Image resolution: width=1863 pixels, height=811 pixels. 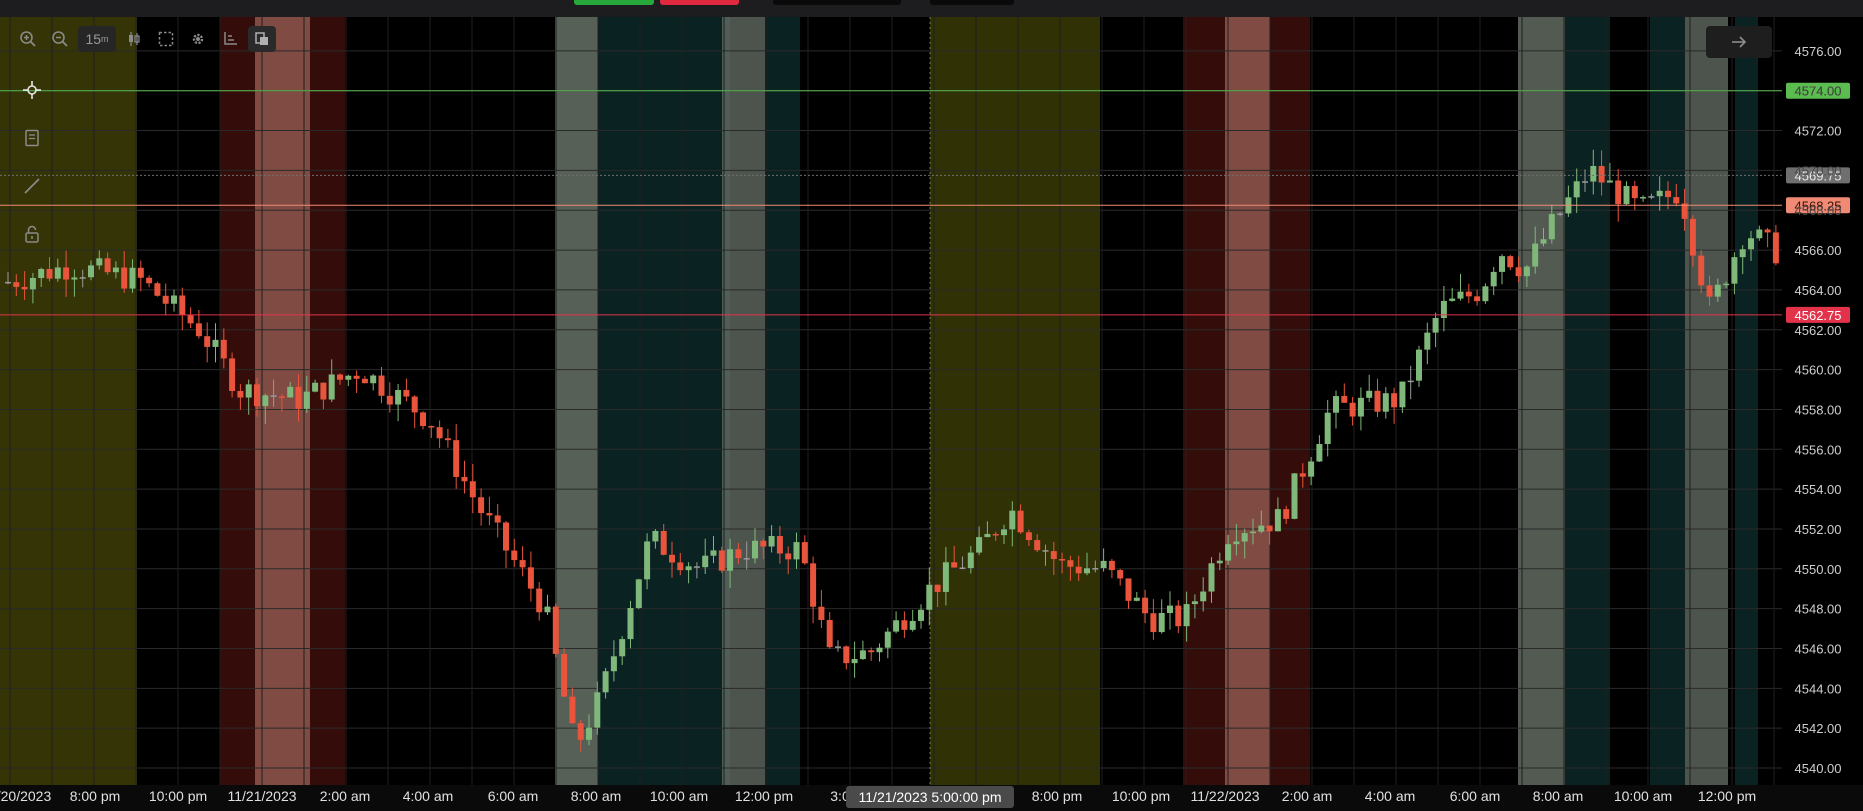 I want to click on layers-icon, so click(x=262, y=39).